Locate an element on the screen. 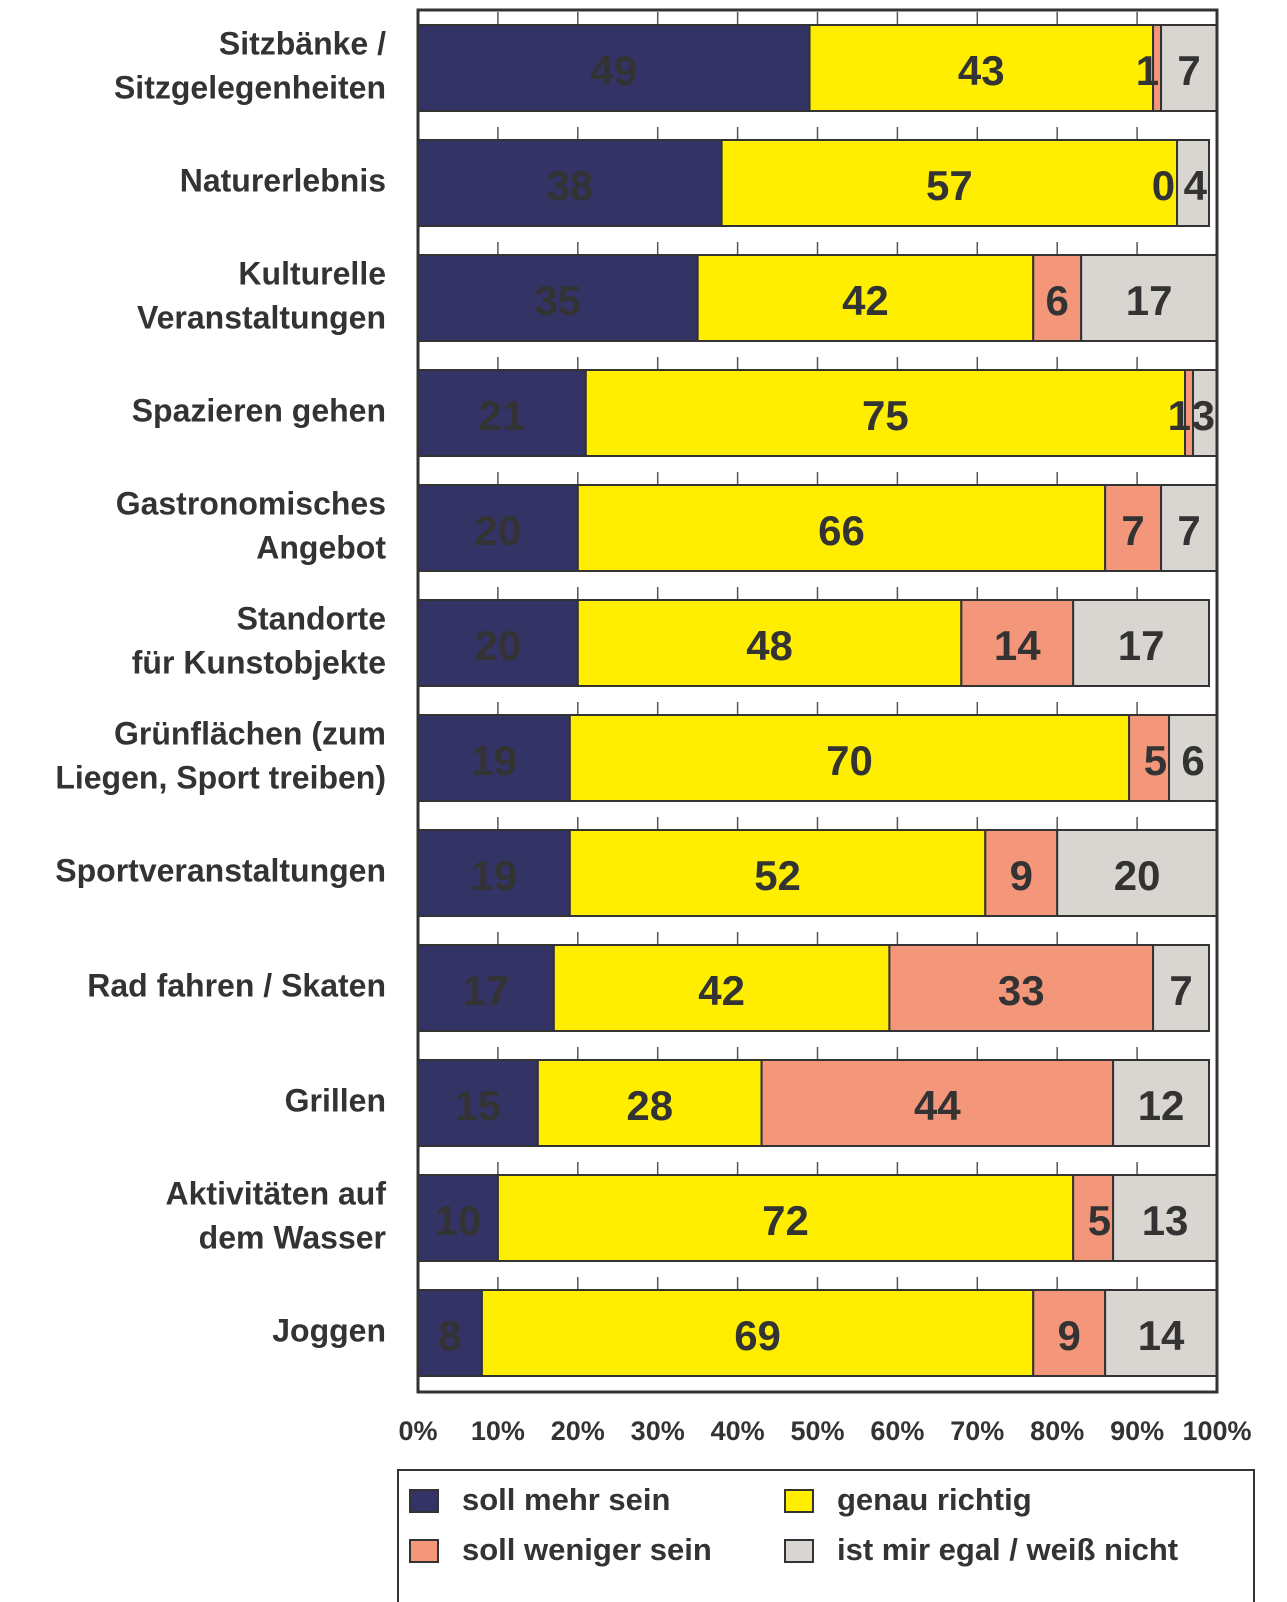  y-tick-label: Aktivitäten auf is located at coordinates (276, 1193).